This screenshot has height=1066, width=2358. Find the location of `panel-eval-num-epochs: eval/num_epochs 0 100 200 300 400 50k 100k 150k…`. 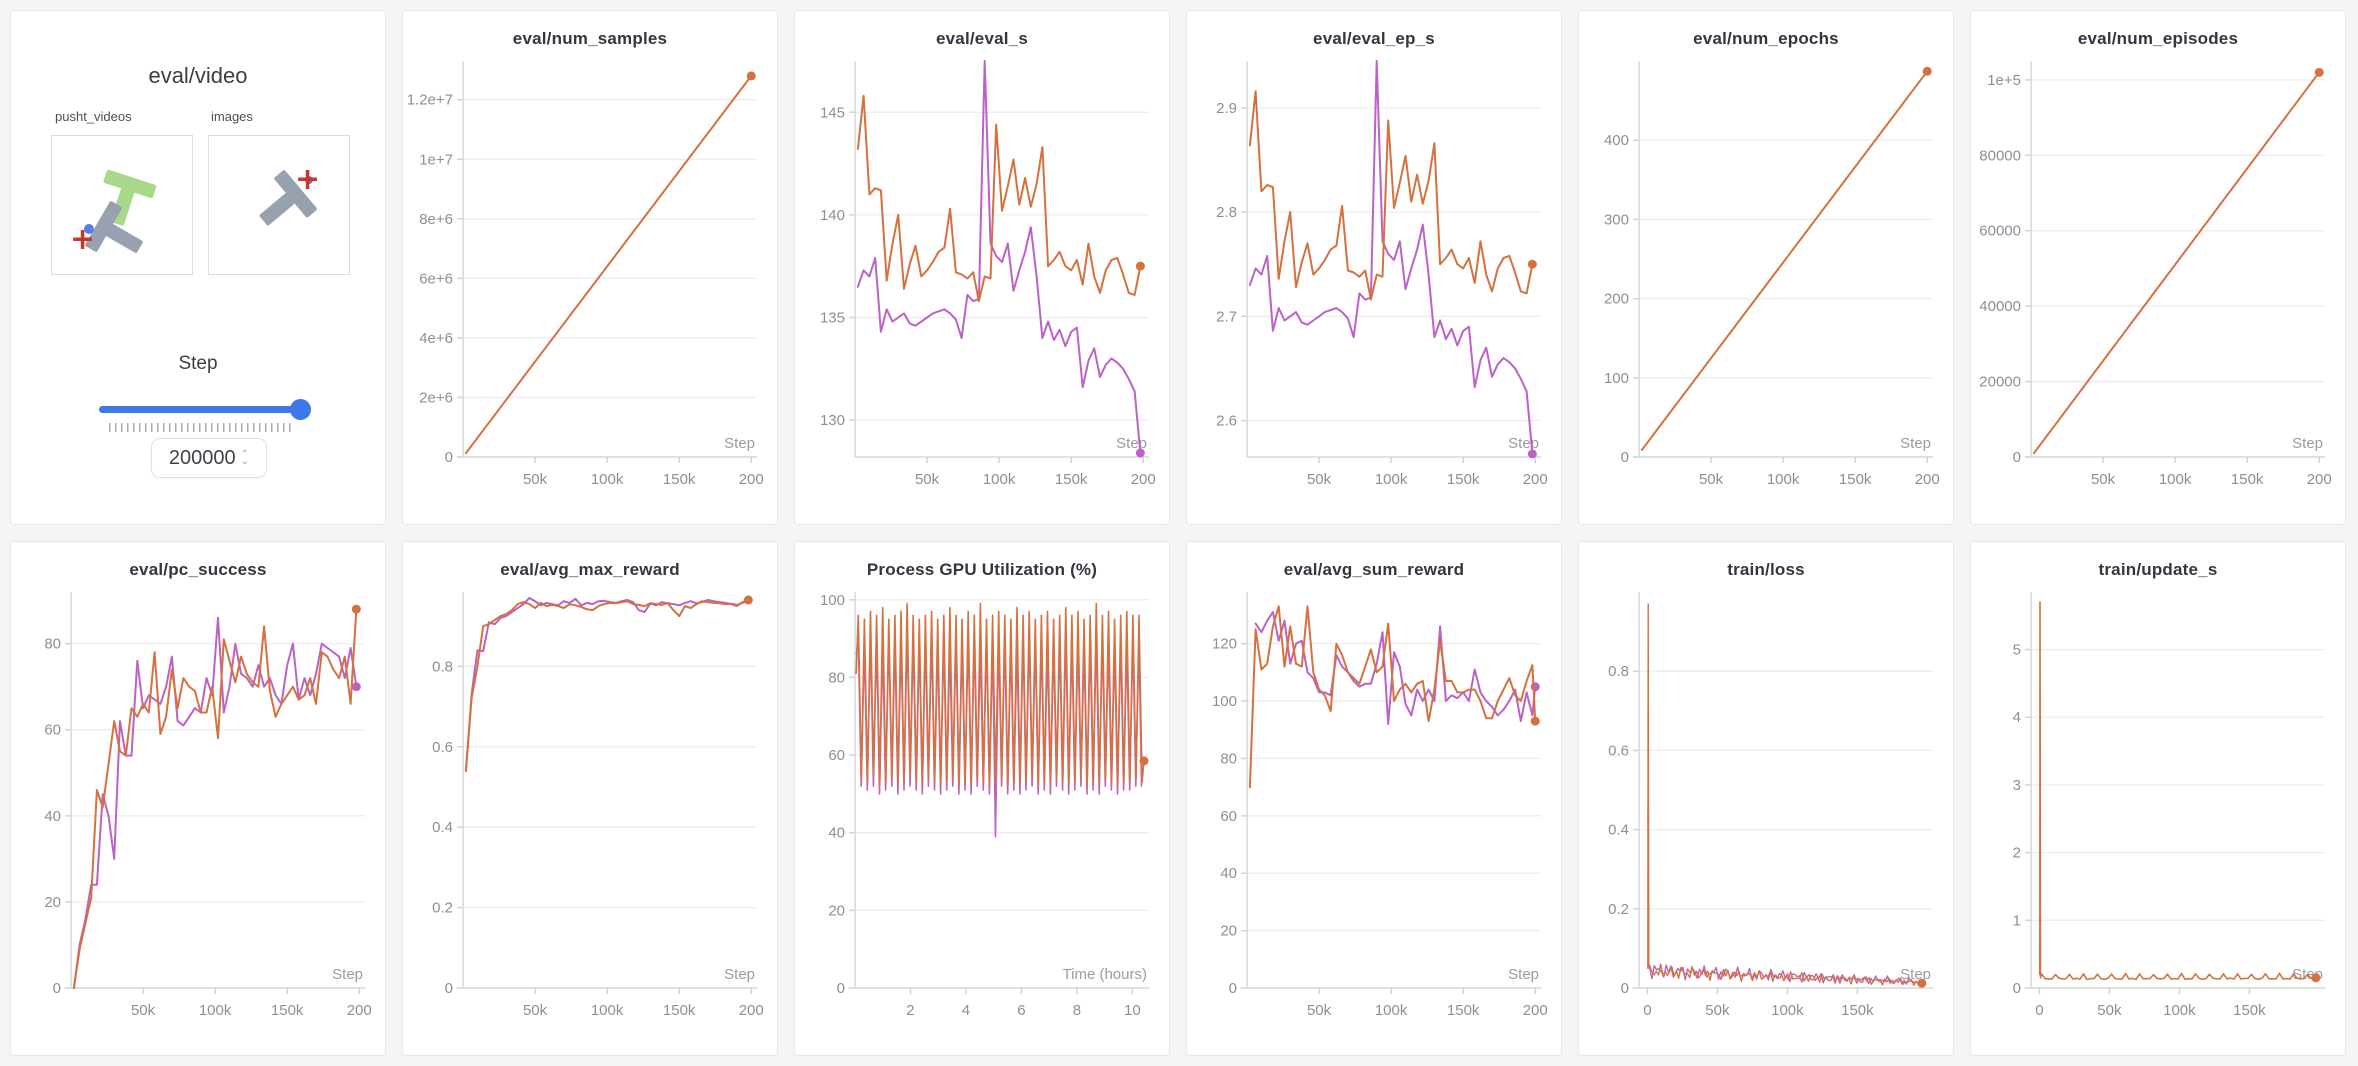

panel-eval-num-epochs: eval/num_epochs 0 100 200 300 400 50k 100k 150k… is located at coordinates (1766, 267).